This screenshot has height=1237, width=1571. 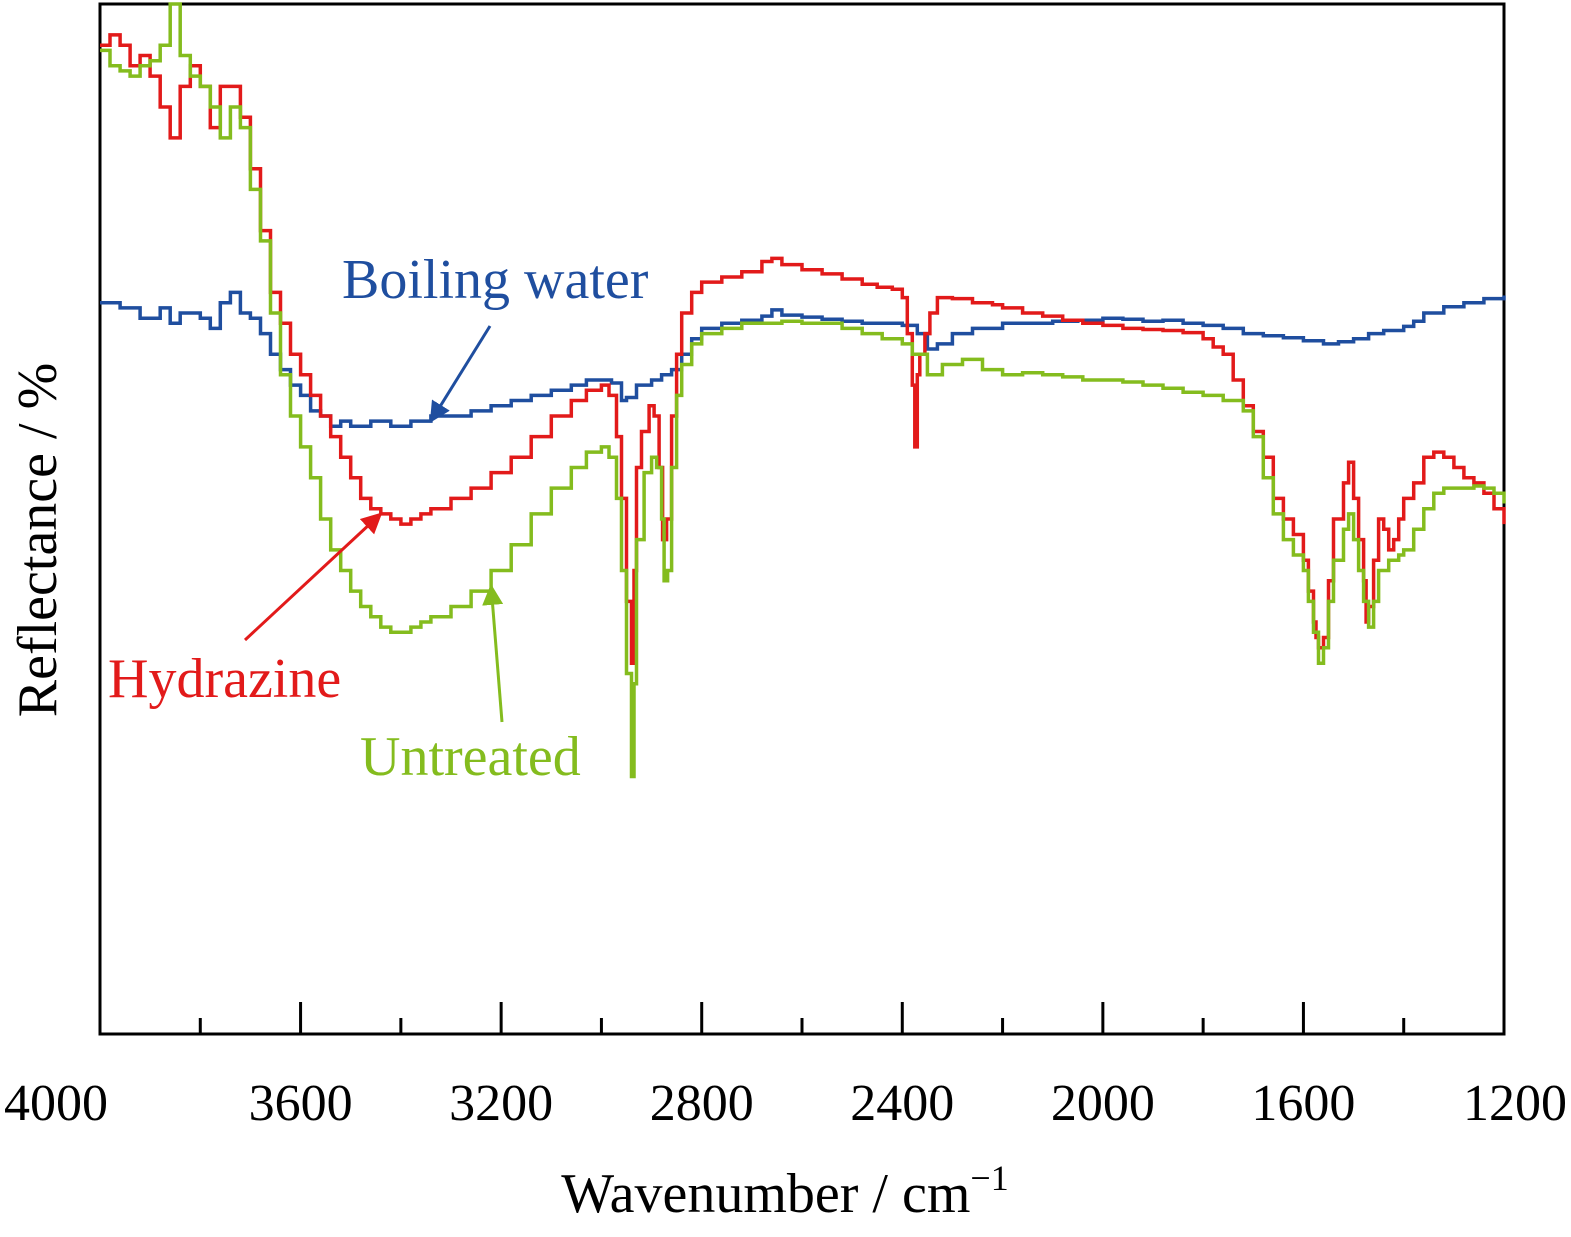 What do you see at coordinates (1103, 1103) in the screenshot?
I see `x-tick-label-2000: 2000` at bounding box center [1103, 1103].